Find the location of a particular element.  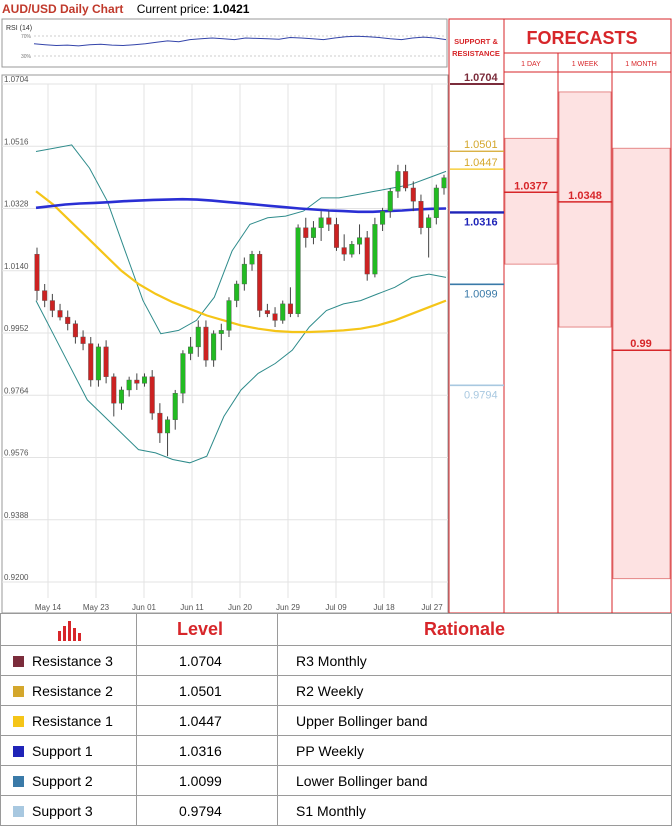

forecast-1month-value: 0.99 is located at coordinates (640, 344).